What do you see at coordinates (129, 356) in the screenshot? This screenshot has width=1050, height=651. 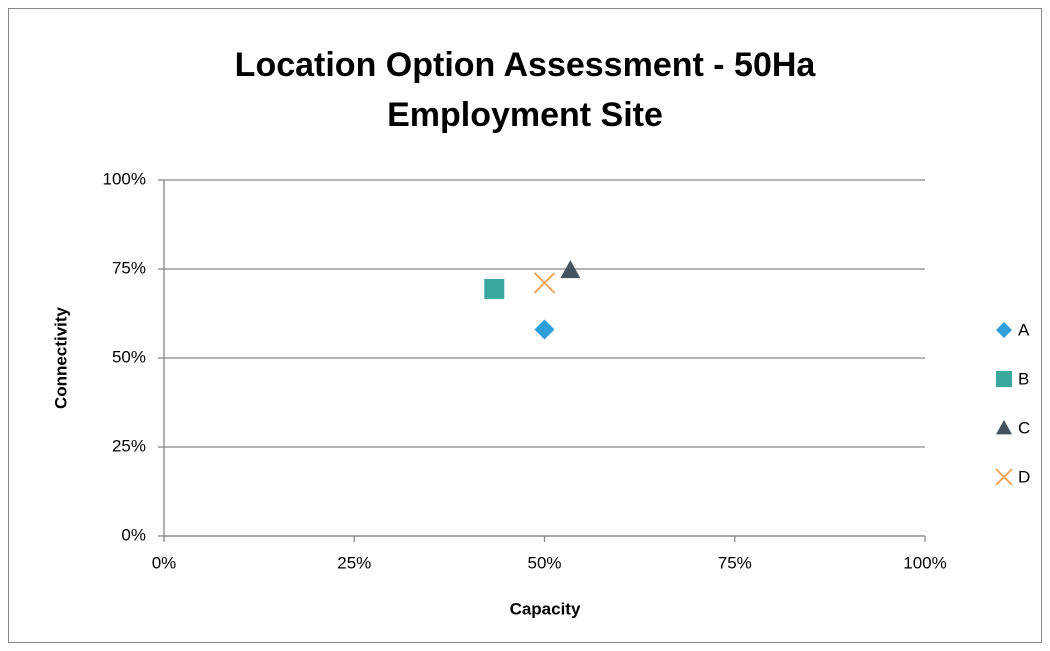 I see `y-tick-label: 50%` at bounding box center [129, 356].